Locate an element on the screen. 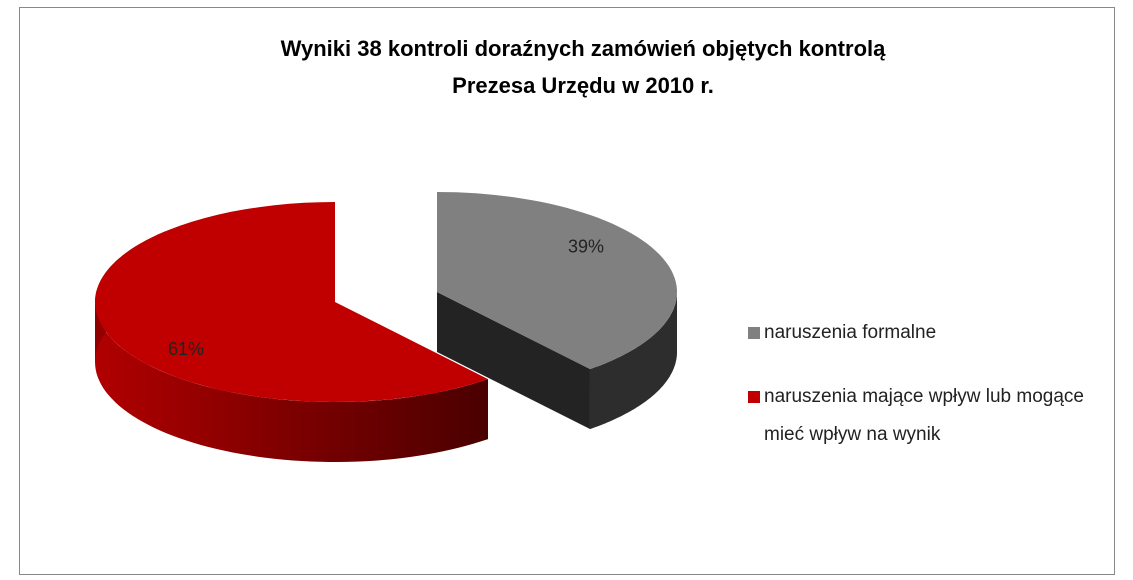 This screenshot has height=580, width=1133. slice-side is located at coordinates (513, 361).